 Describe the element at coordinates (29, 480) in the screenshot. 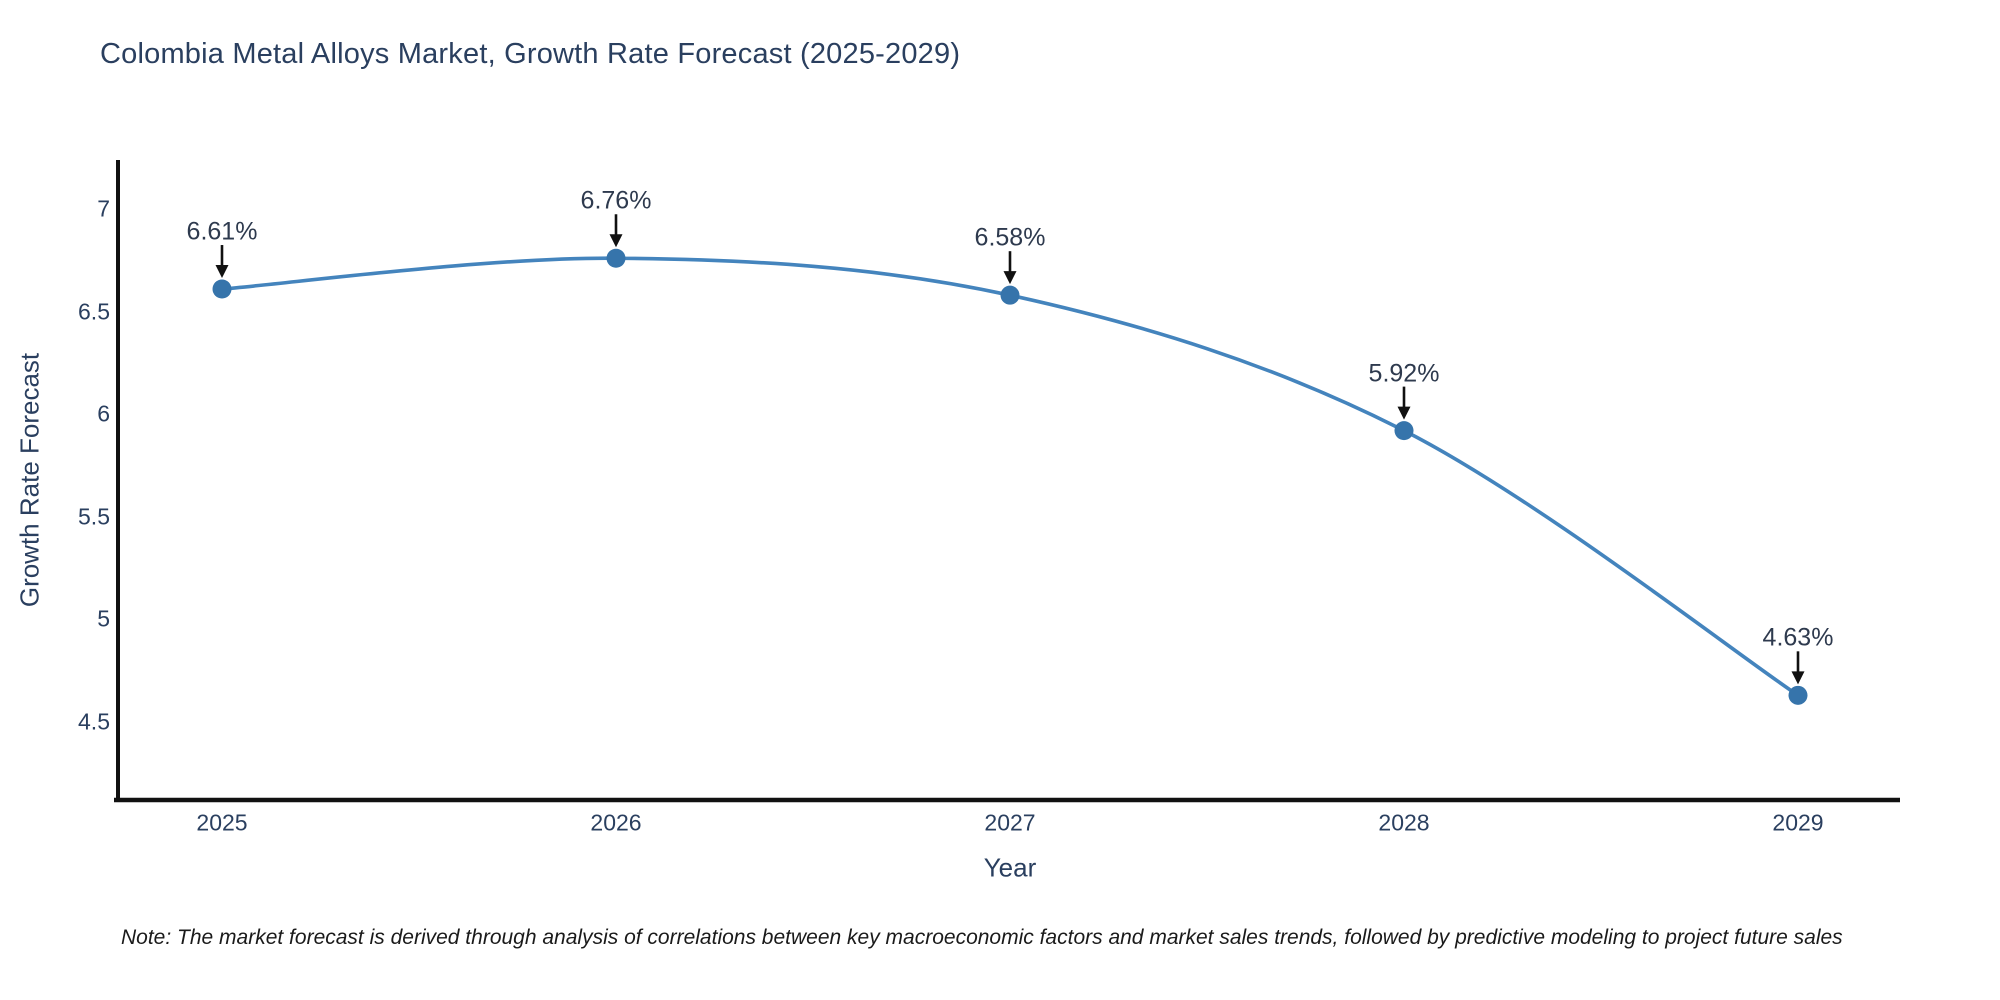

I see `y-axis-title: Growth Rate Forecast` at that location.